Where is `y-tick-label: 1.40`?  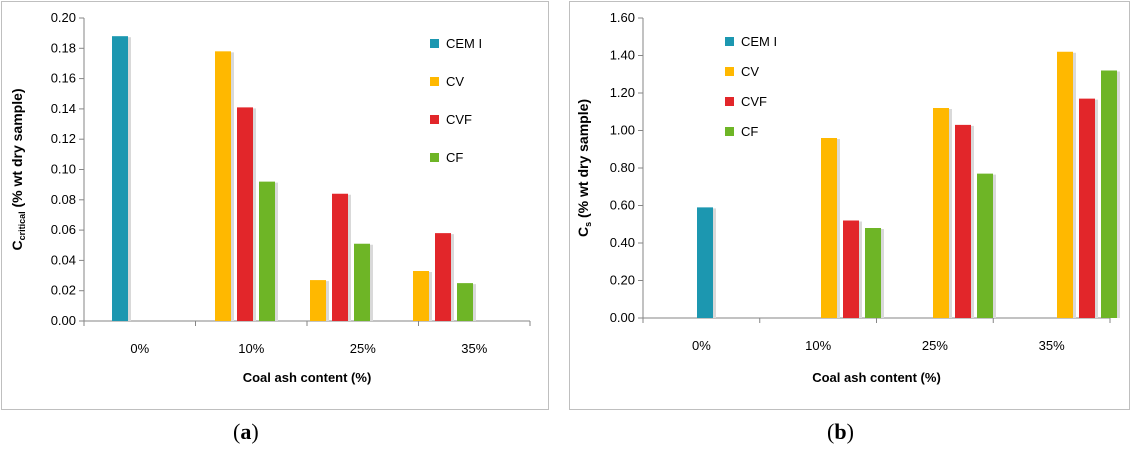
y-tick-label: 1.40 is located at coordinates (622, 55).